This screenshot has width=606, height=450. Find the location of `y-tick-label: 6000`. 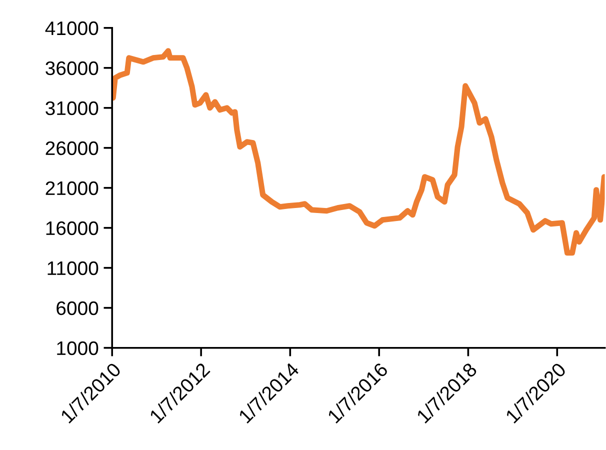

y-tick-label: 6000 is located at coordinates (77, 308).